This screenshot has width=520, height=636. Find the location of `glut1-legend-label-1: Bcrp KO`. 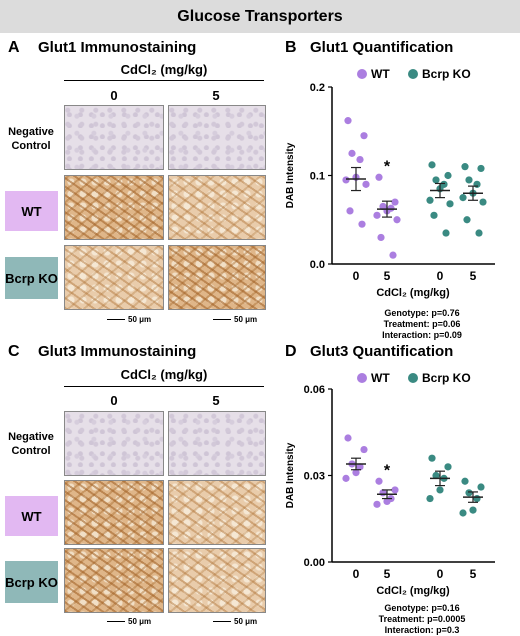

glut1-legend-label-1: Bcrp KO is located at coordinates (446, 74).